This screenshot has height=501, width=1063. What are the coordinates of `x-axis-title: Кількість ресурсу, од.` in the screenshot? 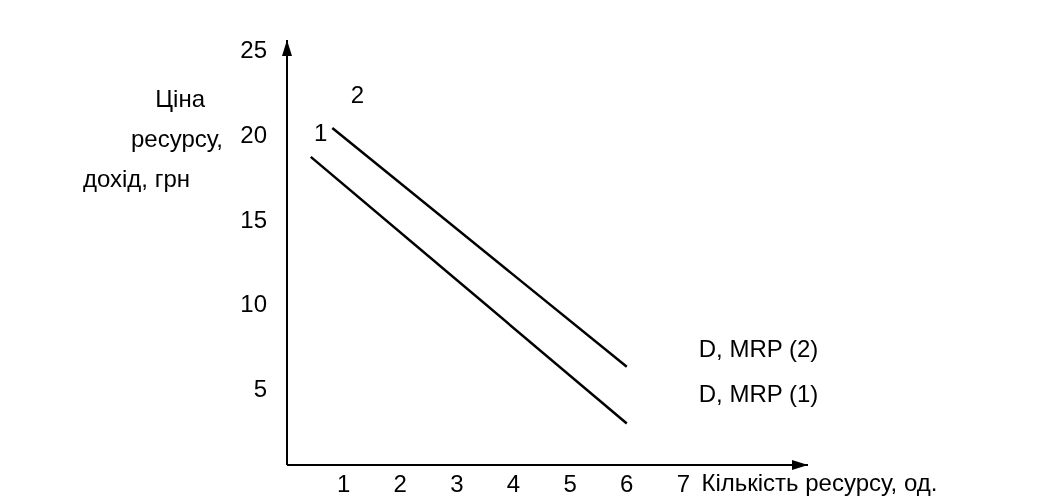 It's located at (819, 482).